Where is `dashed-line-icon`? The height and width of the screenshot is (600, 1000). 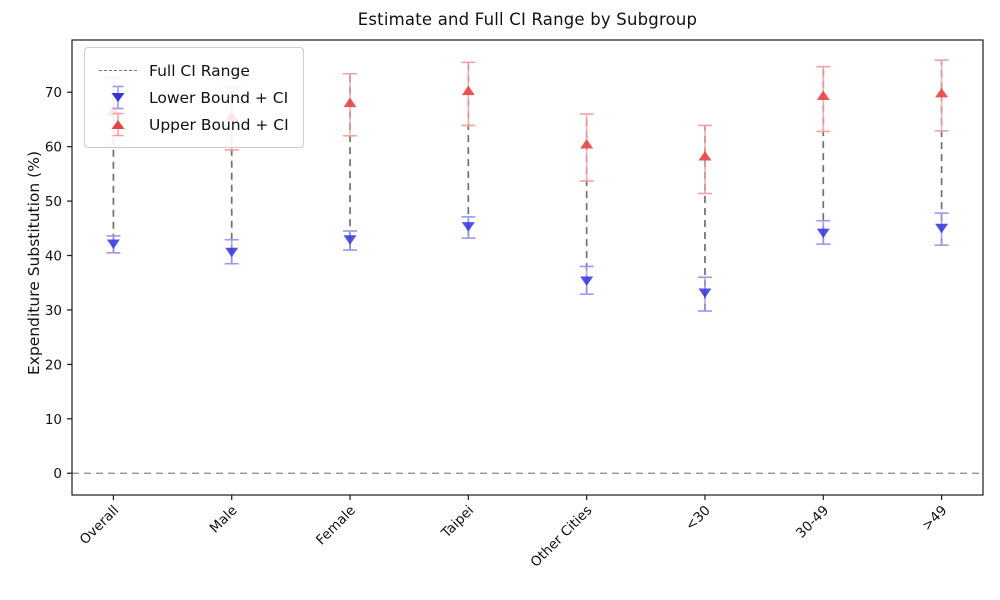
dashed-line-icon is located at coordinates (118, 70).